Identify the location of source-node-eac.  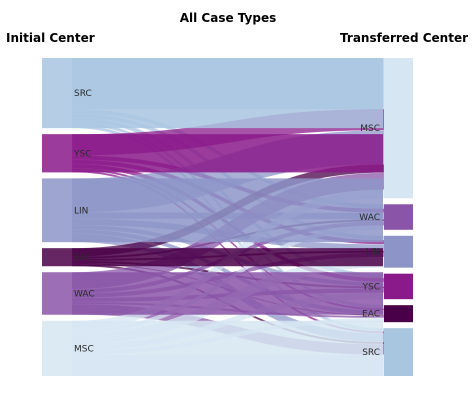
(212, 257).